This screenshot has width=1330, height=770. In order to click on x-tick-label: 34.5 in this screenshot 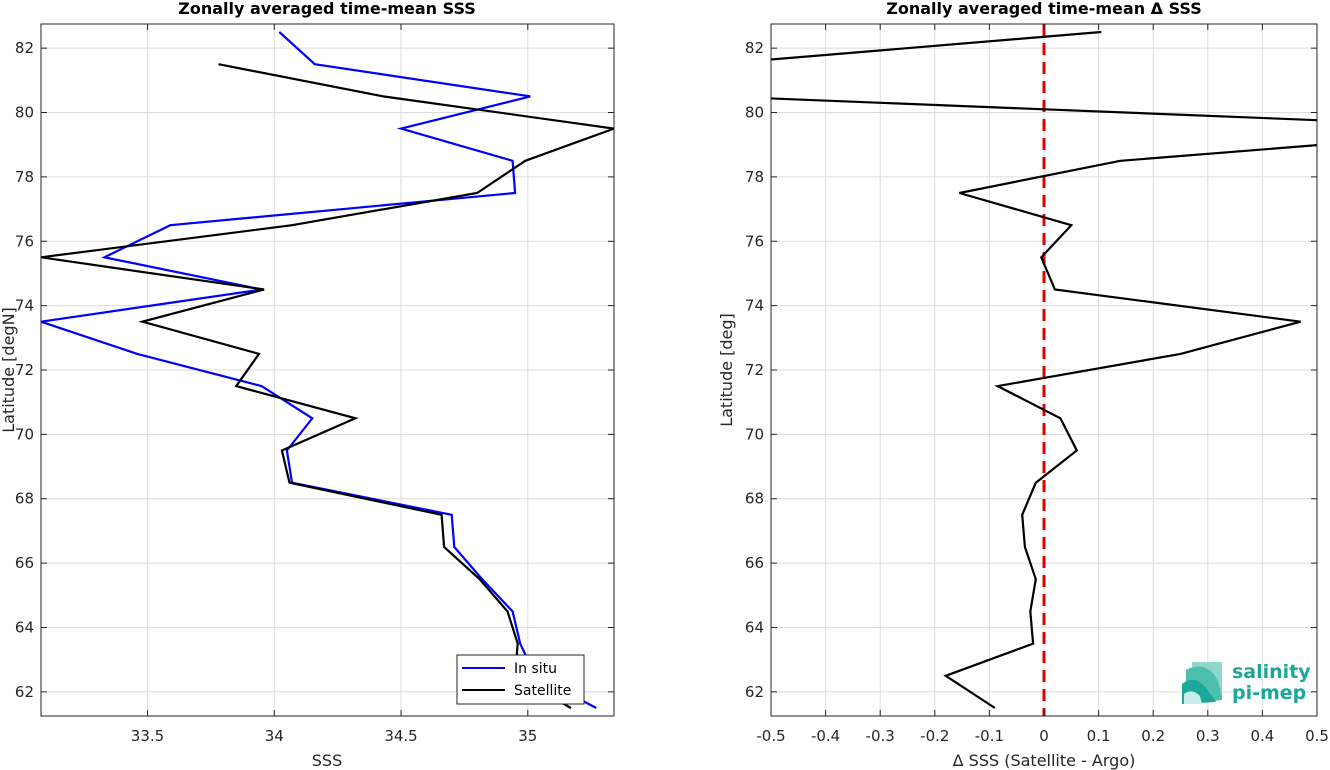, I will do `click(400, 736)`.